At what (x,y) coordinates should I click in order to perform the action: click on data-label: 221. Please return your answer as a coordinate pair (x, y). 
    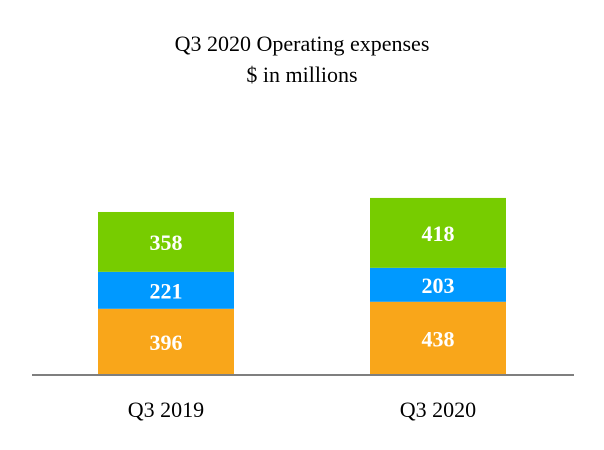
    Looking at the image, I should click on (166, 290).